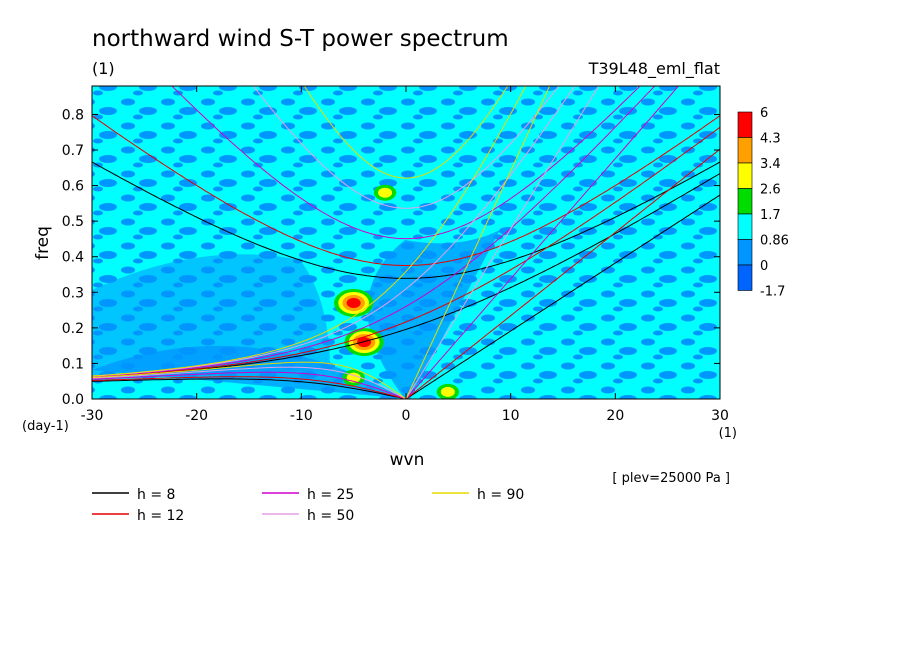 This screenshot has height=654, width=904. I want to click on colorbar-label: 2.6, so click(770, 190).